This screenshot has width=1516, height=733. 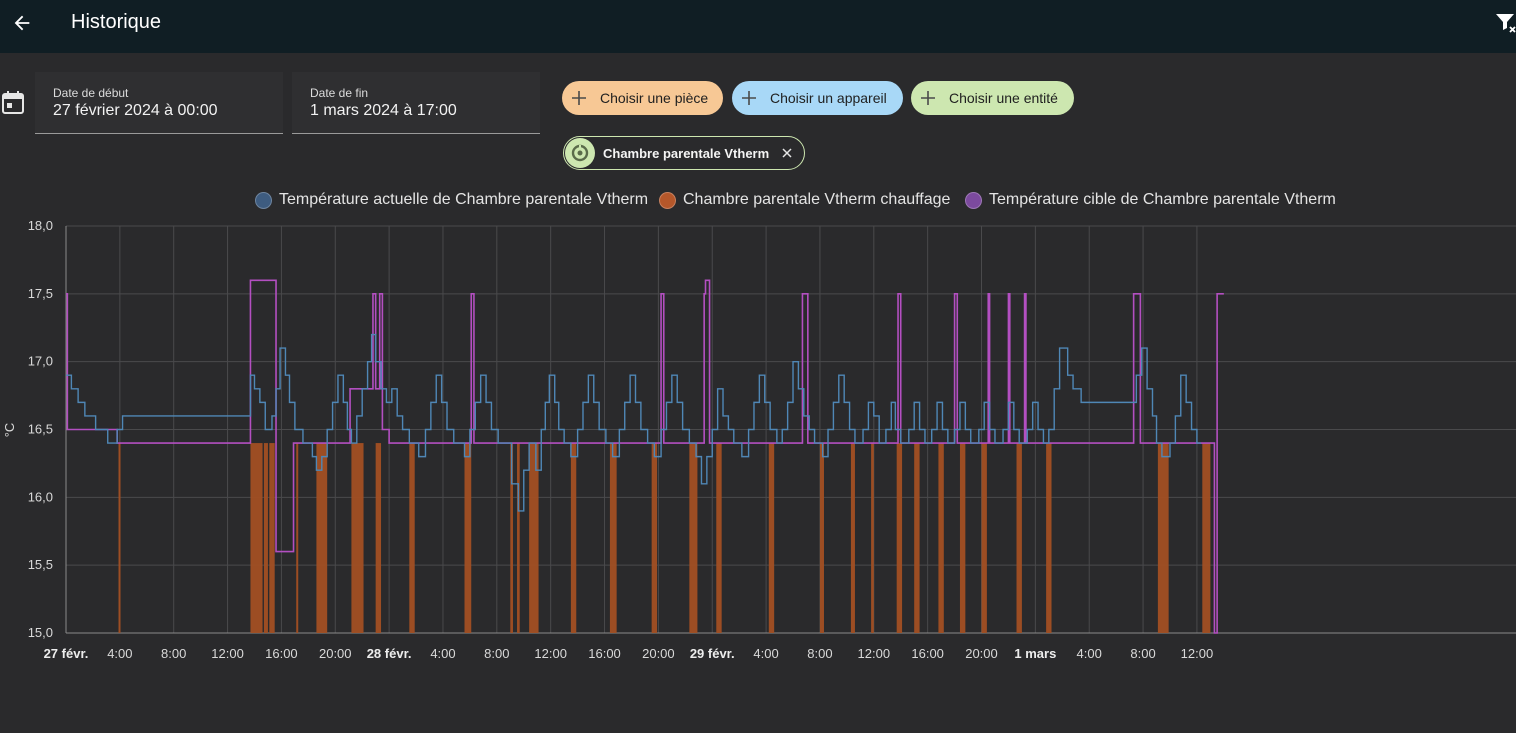 I want to click on x-tick-label: 28 févr., so click(x=389, y=653).